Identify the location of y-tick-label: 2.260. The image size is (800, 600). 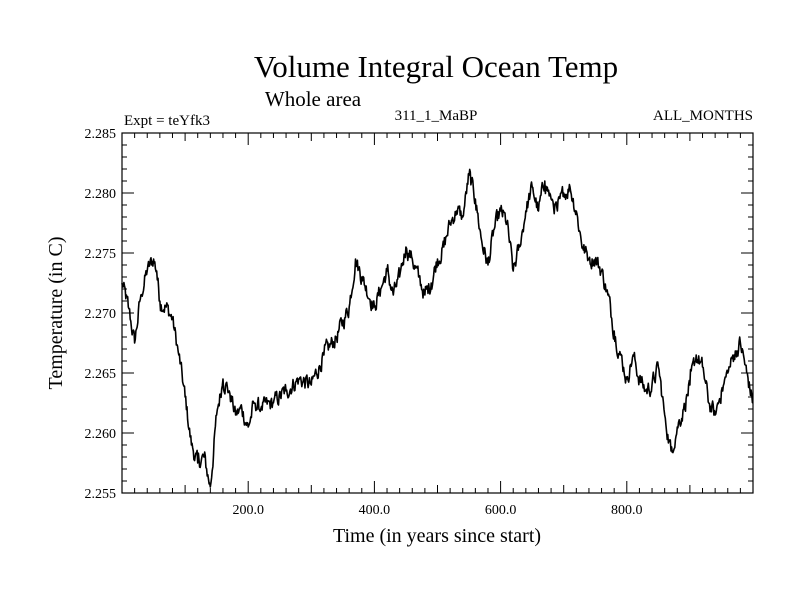
(101, 434).